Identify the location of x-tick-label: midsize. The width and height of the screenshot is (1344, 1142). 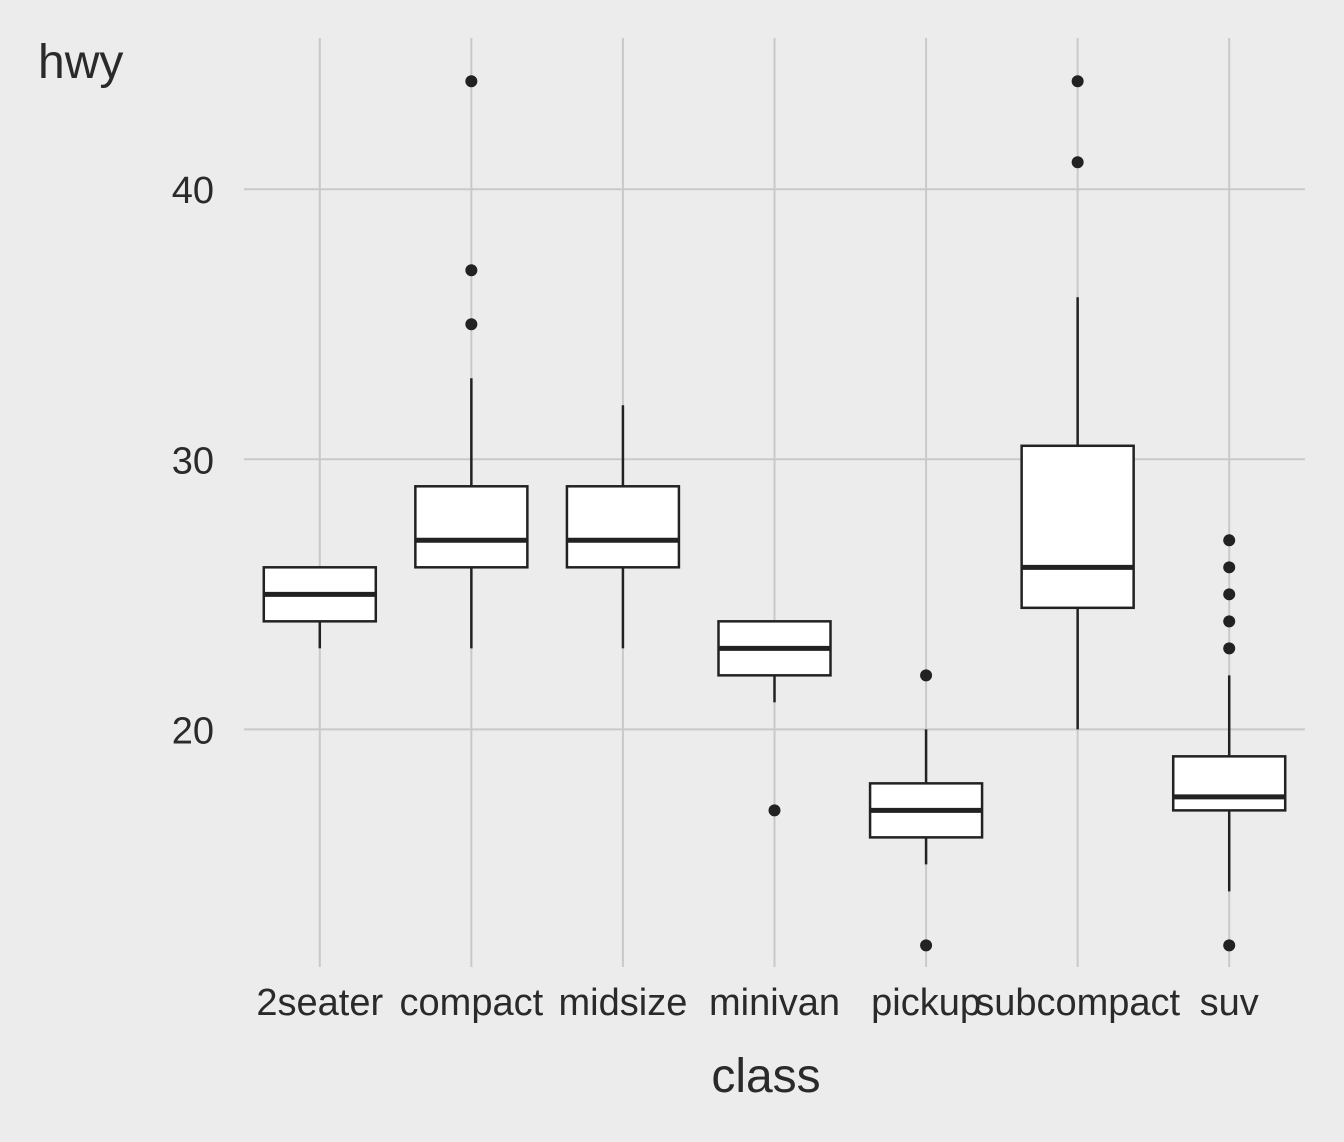
(623, 1003).